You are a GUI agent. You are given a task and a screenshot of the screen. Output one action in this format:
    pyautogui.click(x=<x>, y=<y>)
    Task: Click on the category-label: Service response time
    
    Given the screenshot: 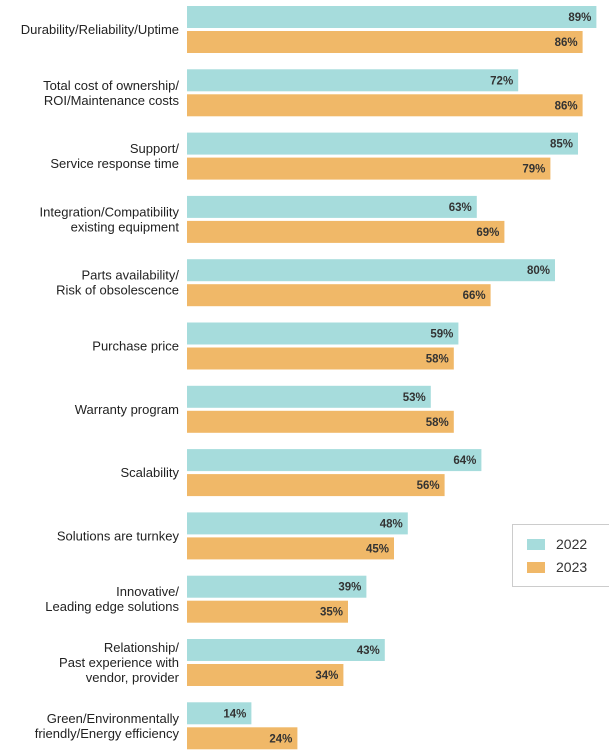 What is the action you would take?
    pyautogui.click(x=114, y=163)
    